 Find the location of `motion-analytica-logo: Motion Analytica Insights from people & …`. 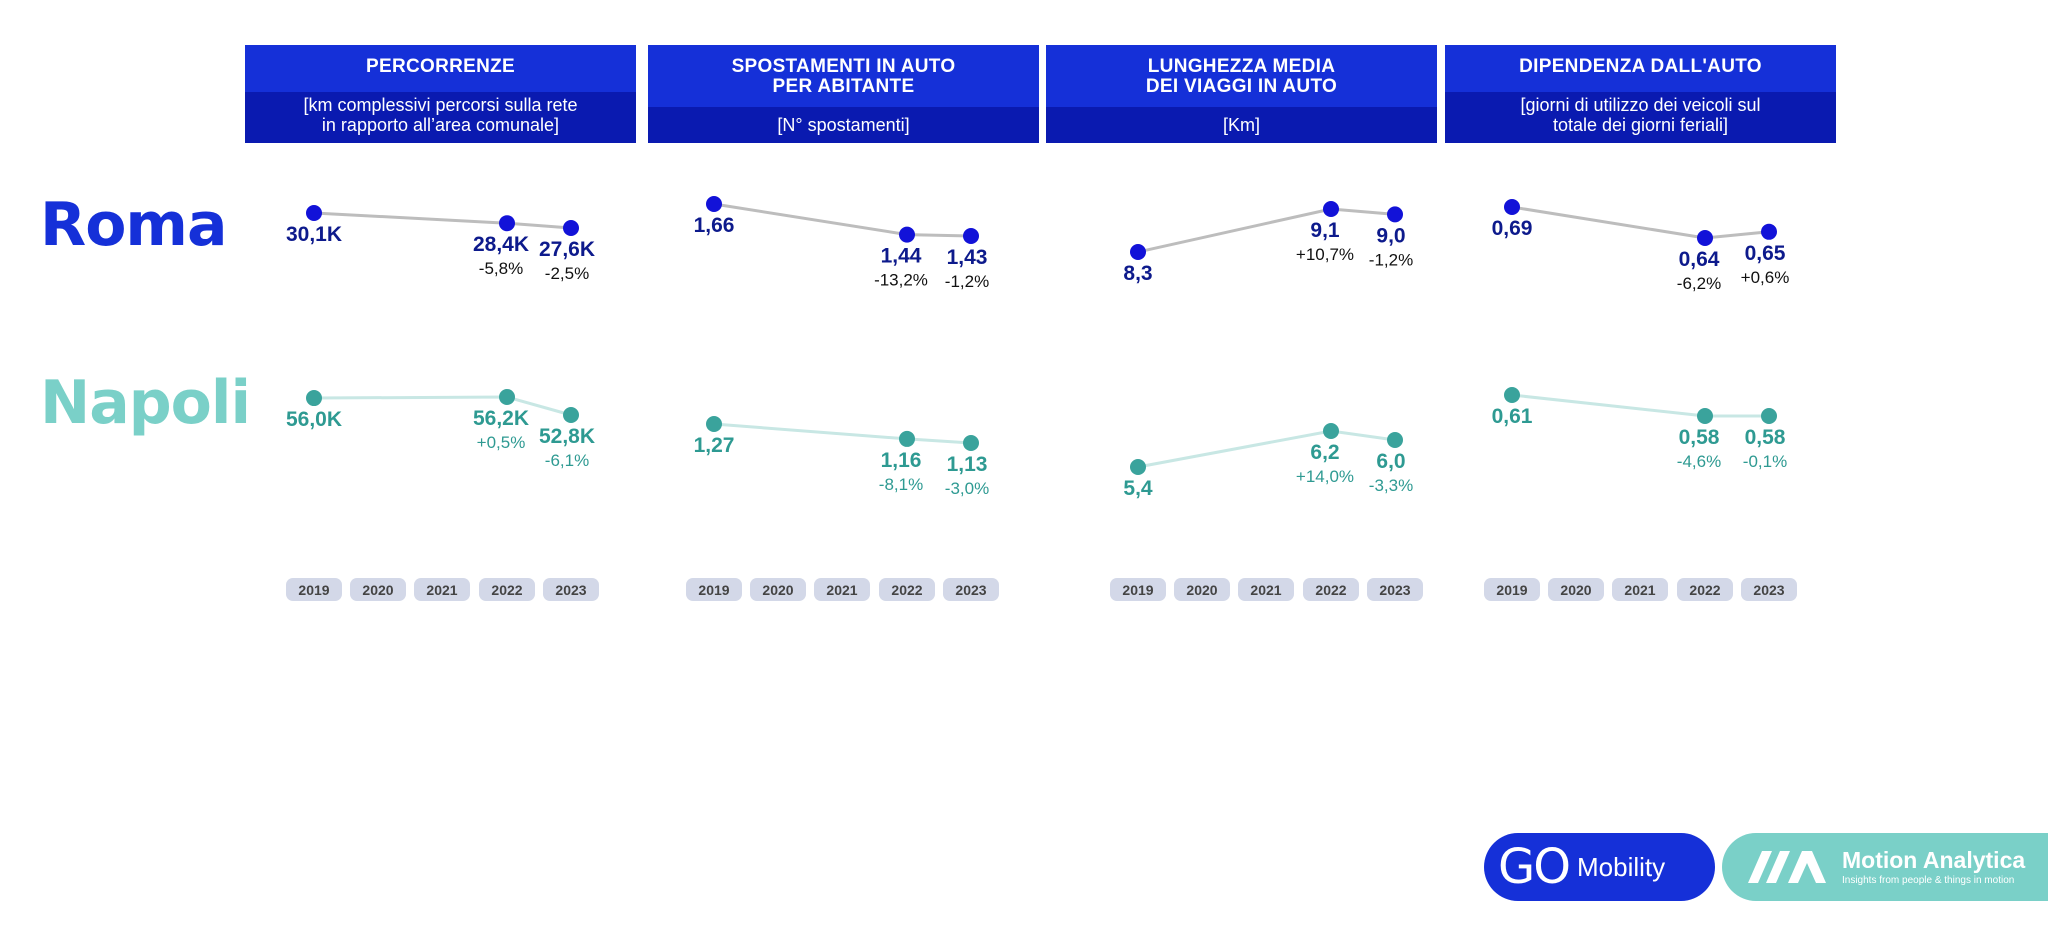

motion-analytica-logo: Motion Analytica Insights from people & … is located at coordinates (1885, 867).